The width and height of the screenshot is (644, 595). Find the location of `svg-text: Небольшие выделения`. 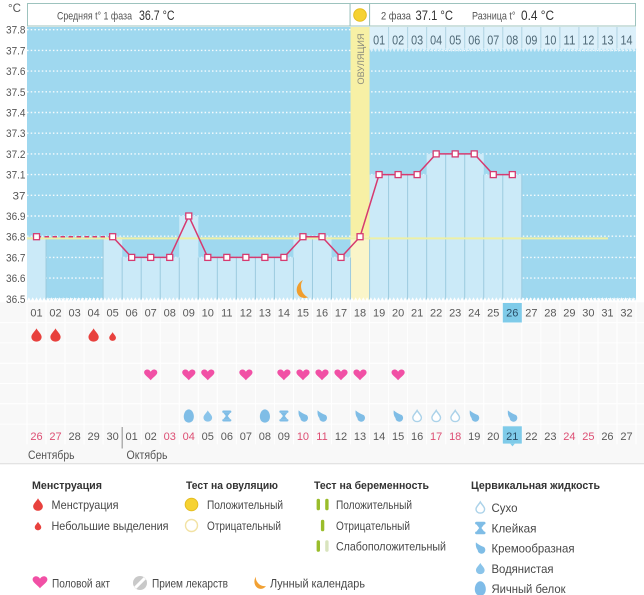

svg-text: Небольшие выделения is located at coordinates (110, 526).